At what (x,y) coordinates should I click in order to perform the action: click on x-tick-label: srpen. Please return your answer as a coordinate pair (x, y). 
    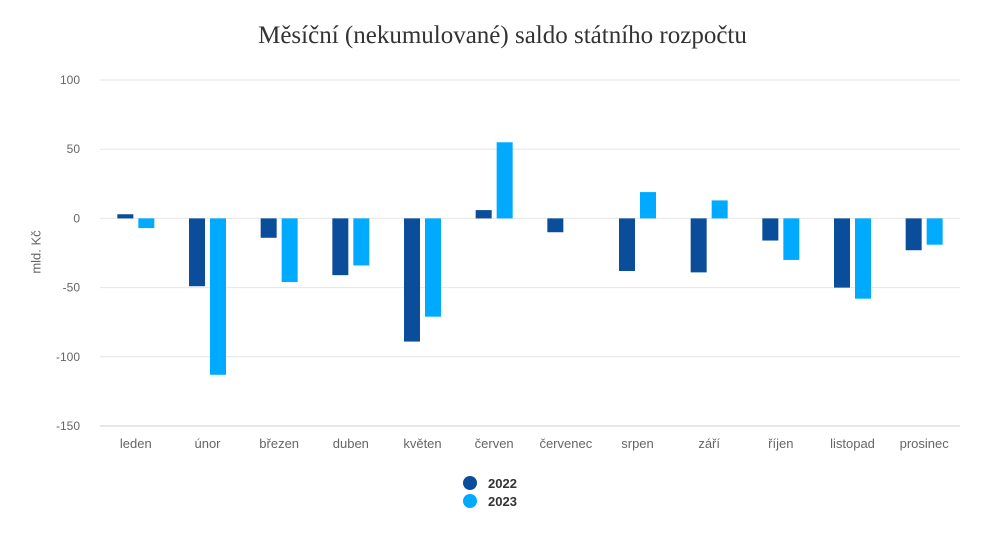
    Looking at the image, I should click on (637, 443).